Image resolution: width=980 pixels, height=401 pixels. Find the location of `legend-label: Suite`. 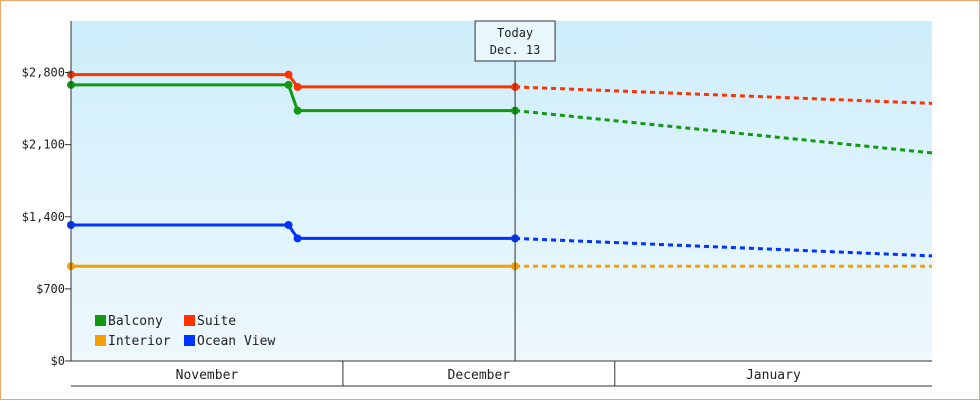

legend-label: Suite is located at coordinates (216, 321).